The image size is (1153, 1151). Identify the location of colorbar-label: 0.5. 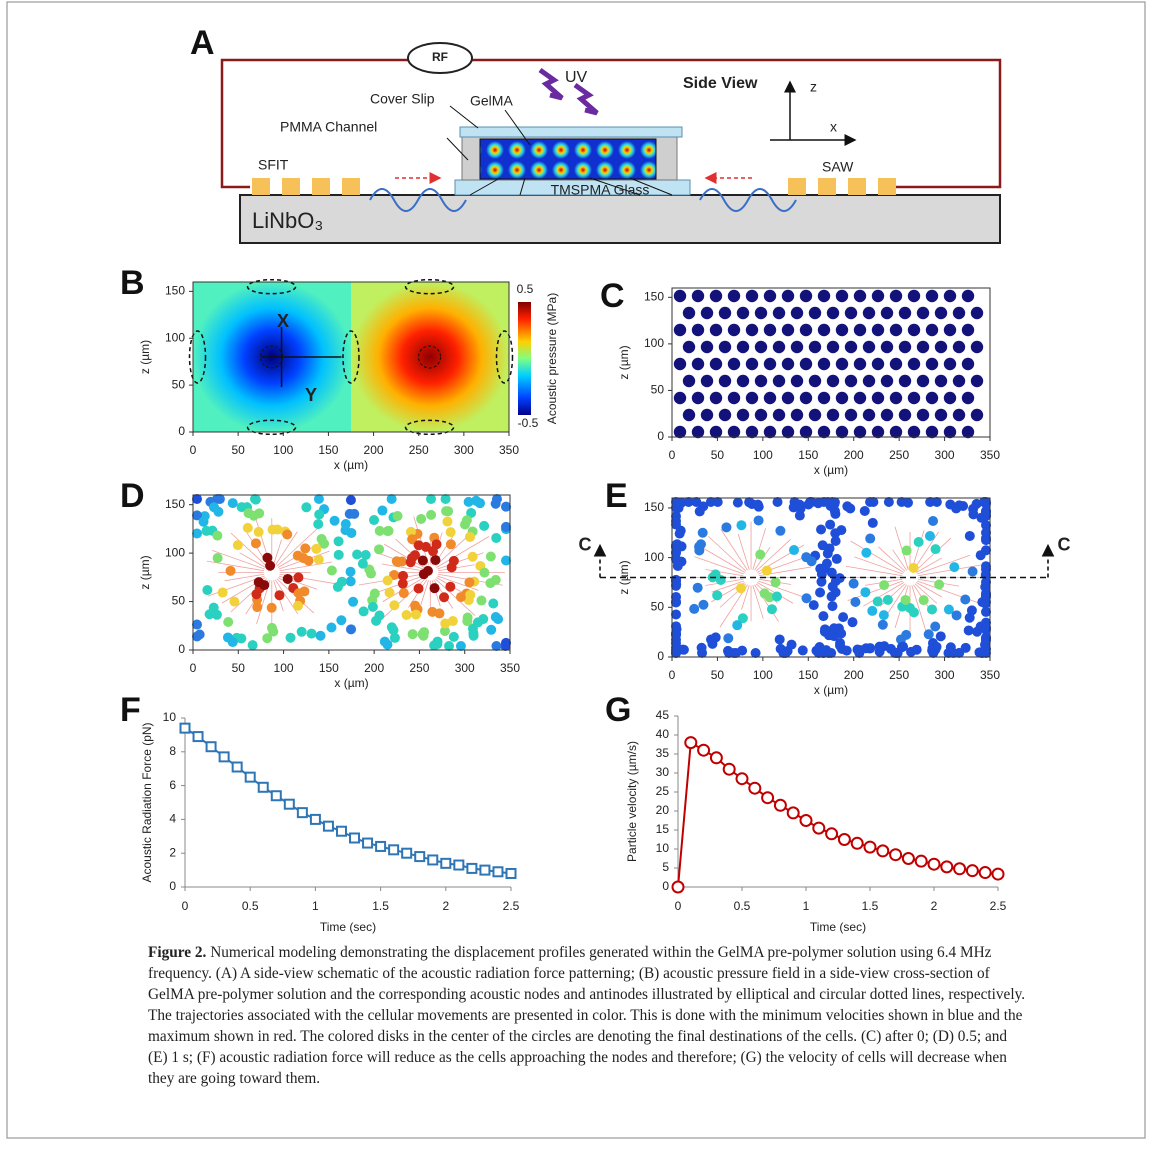
(525, 289).